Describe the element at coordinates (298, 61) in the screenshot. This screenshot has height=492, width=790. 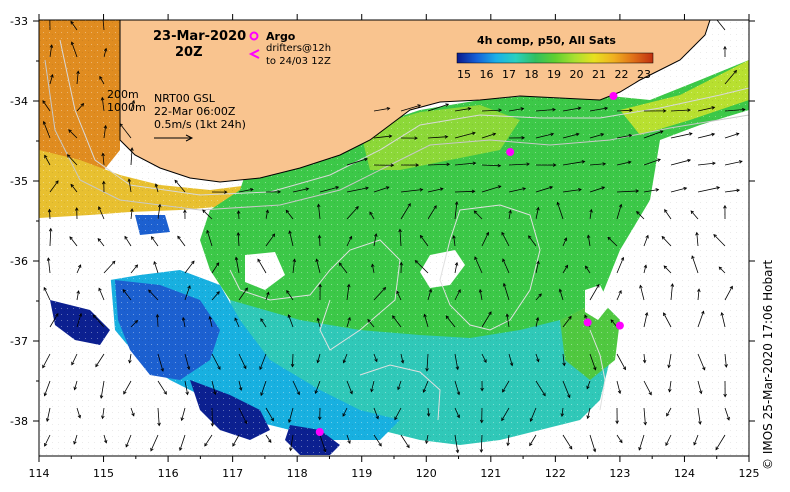
I see `drifters-legend-line2: to 24/03 12Z` at that location.